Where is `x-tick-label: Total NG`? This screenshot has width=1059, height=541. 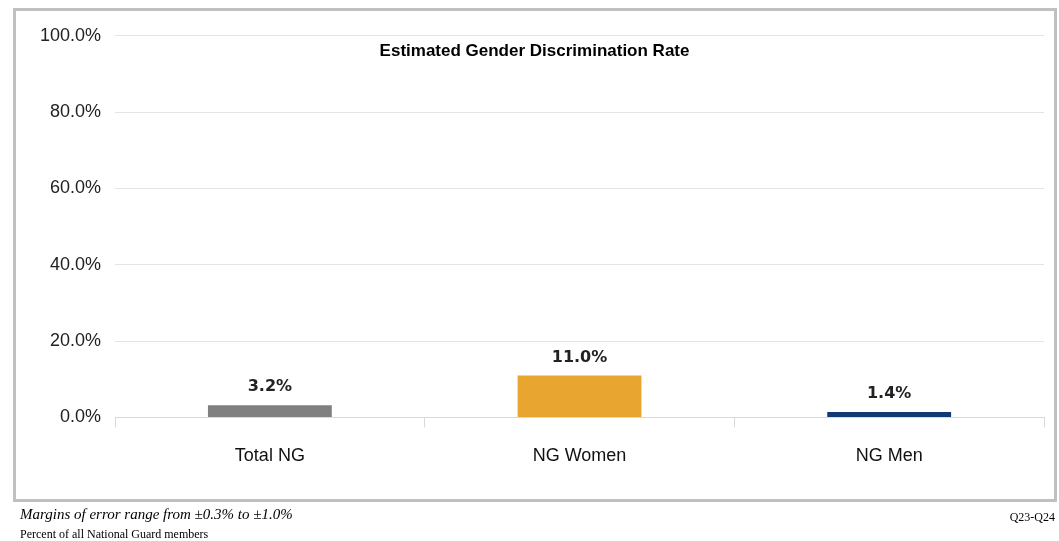
x-tick-label: Total NG is located at coordinates (269, 455).